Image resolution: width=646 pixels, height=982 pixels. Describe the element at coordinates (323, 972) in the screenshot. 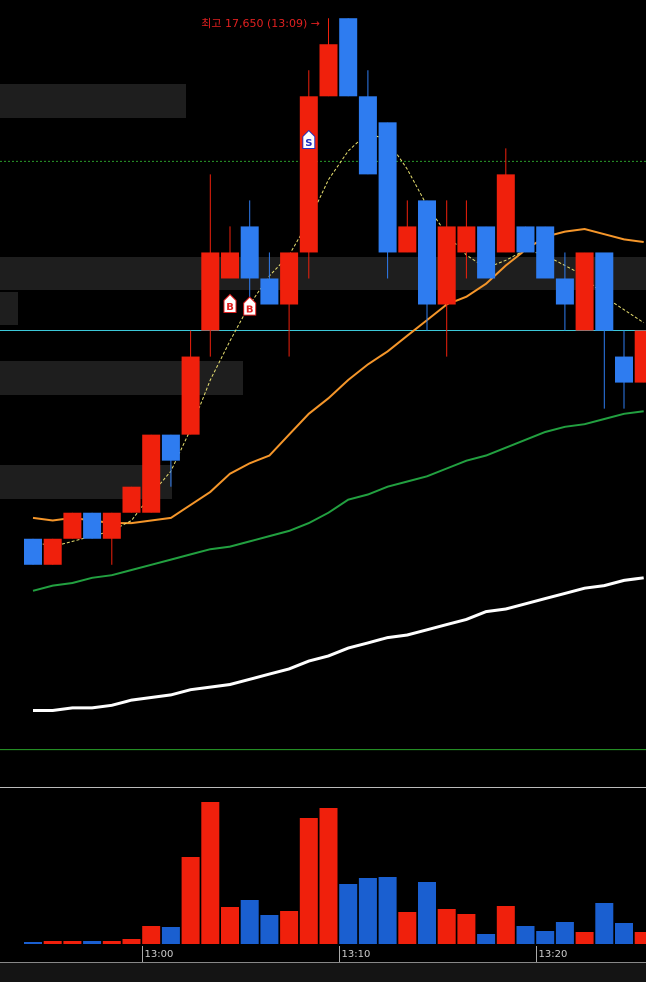

I see `footer-strip` at that location.